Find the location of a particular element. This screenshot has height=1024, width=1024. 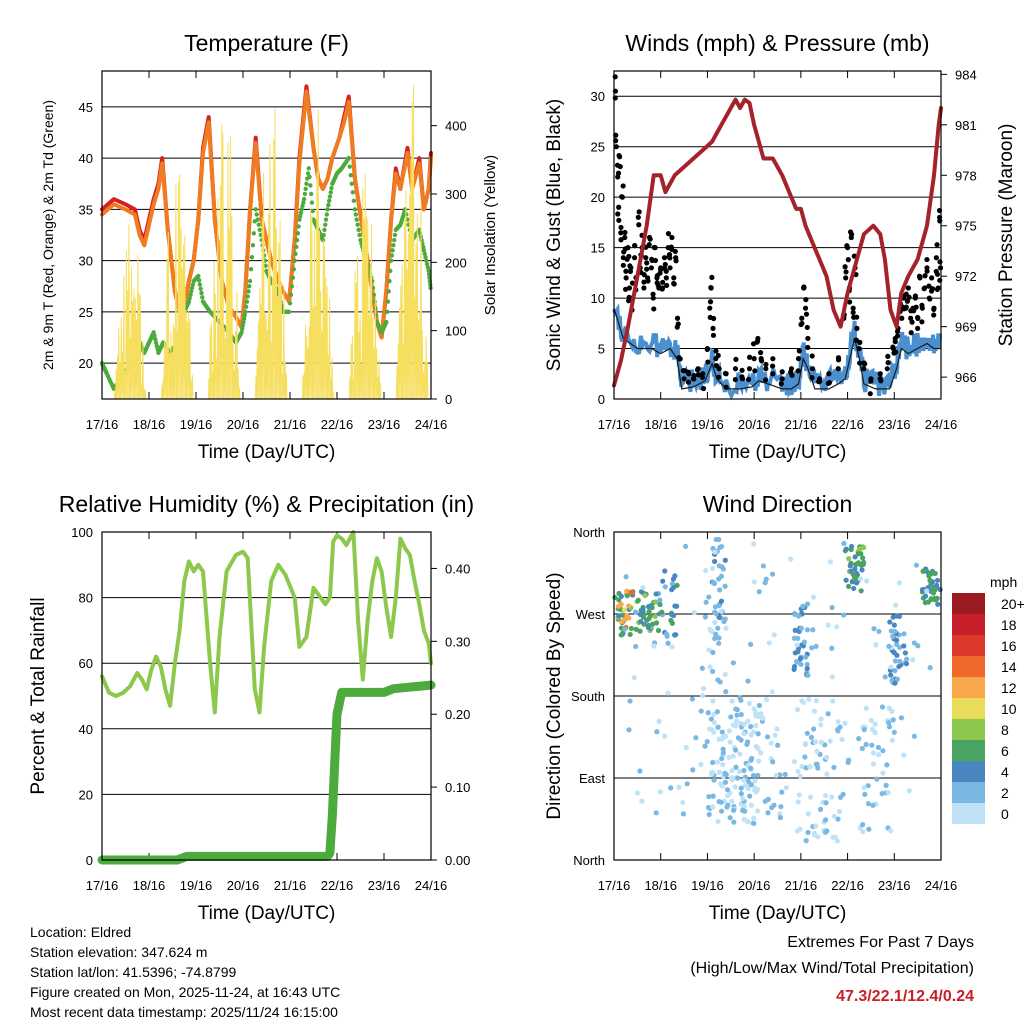

direction-title: Wind Direction is located at coordinates (778, 504).